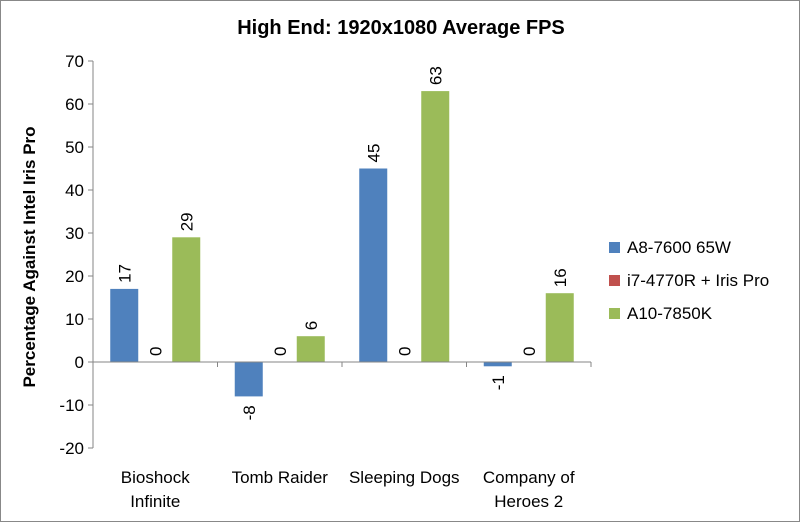 Image resolution: width=800 pixels, height=522 pixels. I want to click on data-label: 29, so click(186, 221).